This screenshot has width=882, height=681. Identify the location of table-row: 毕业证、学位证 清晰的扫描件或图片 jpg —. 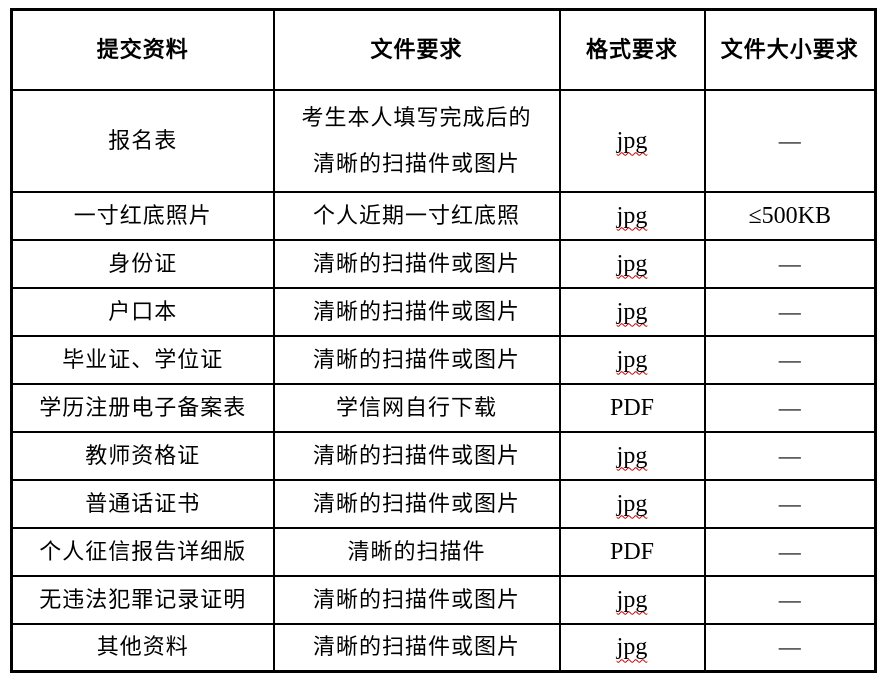
(443, 359).